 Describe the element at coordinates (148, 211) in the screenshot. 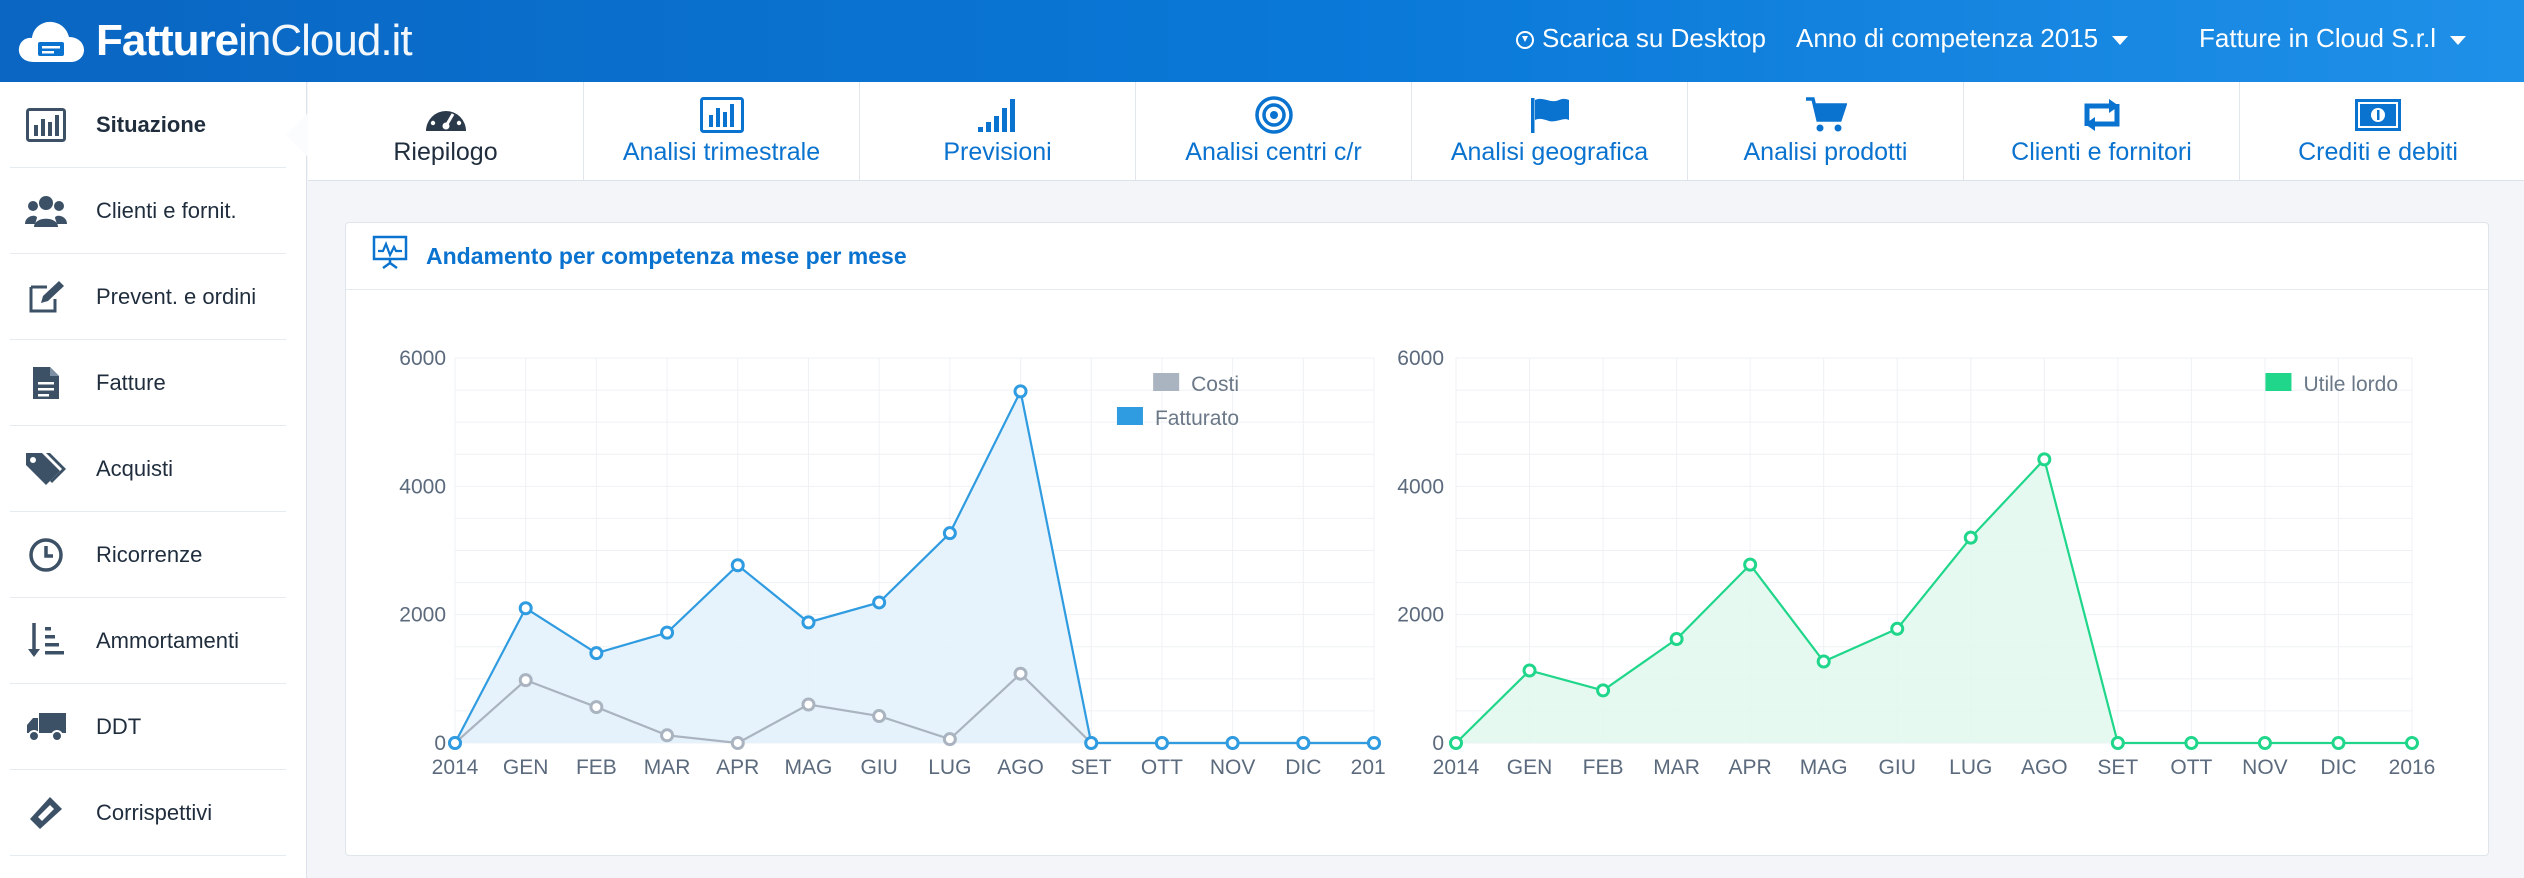

I see `sidebar-item-clienti: Clienti e fornit.` at that location.